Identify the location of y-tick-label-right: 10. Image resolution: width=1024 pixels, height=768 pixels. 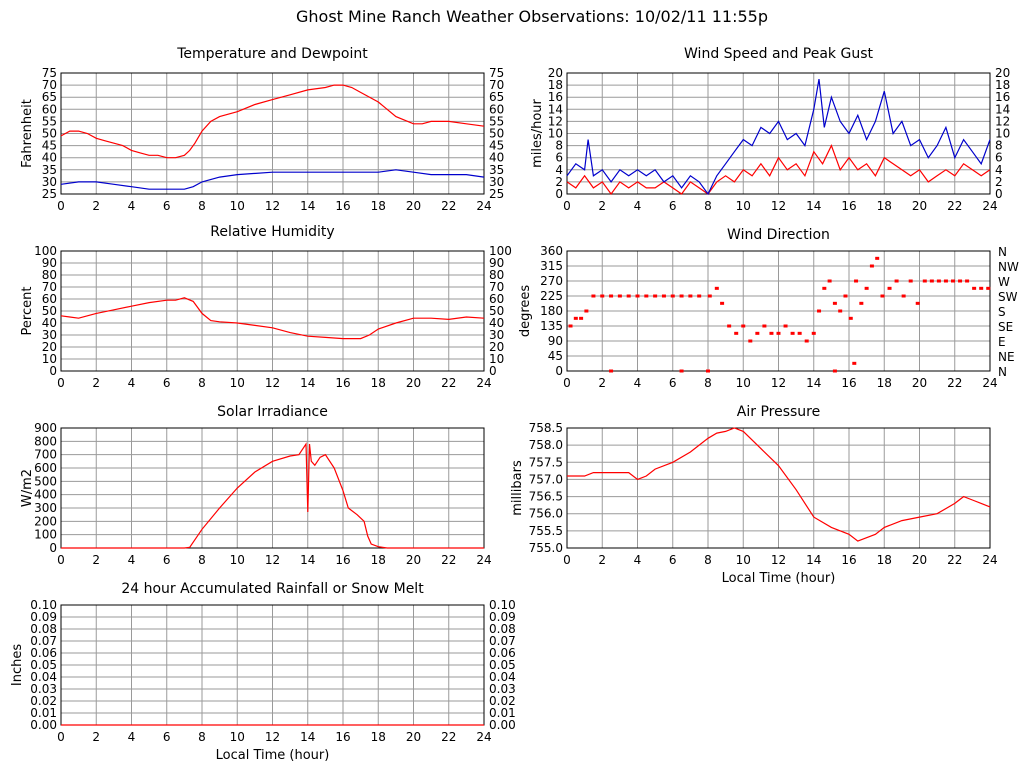
(1002, 134).